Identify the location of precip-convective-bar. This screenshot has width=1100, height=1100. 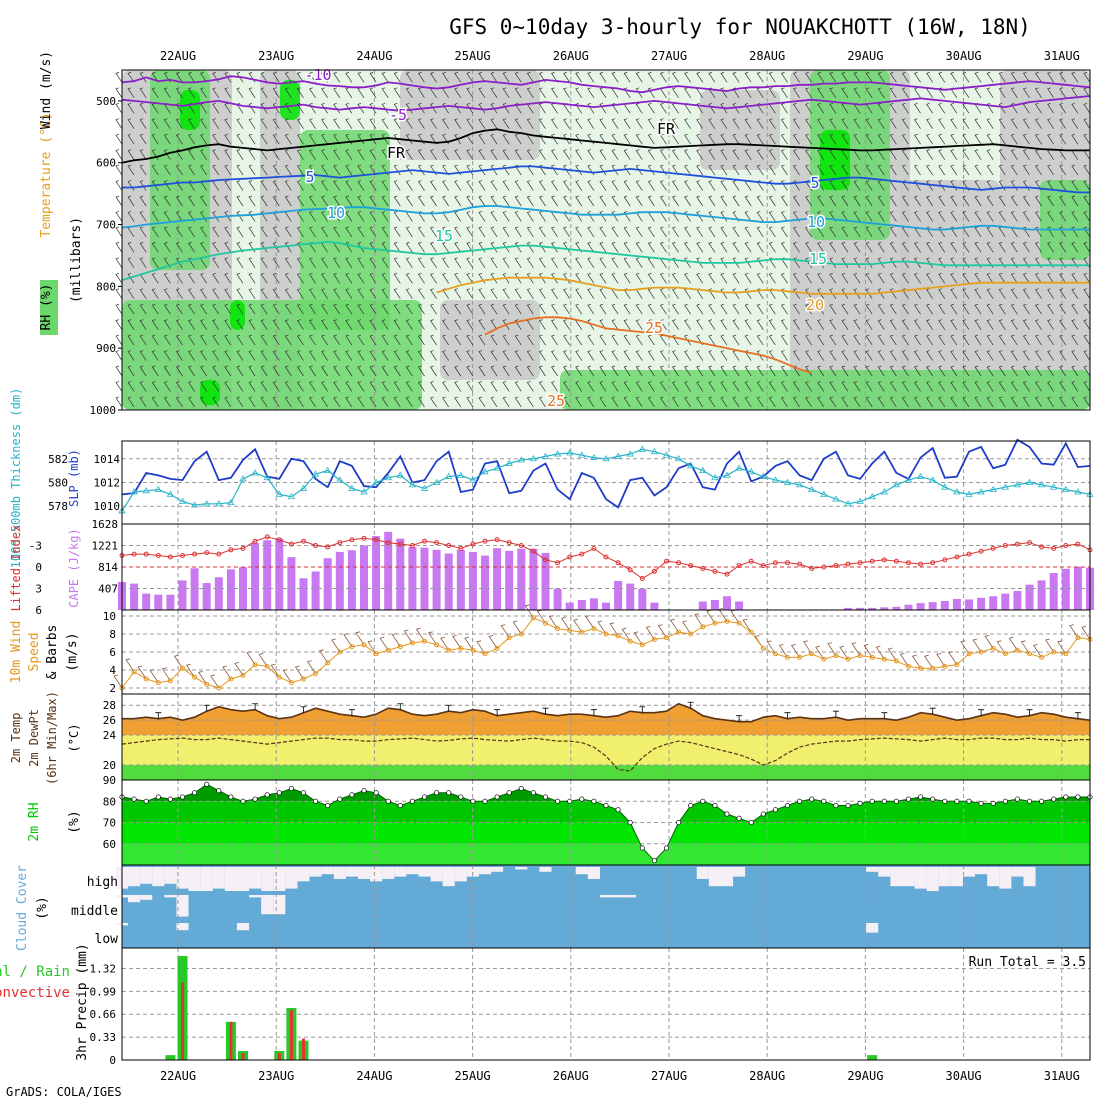
(231, 1040).